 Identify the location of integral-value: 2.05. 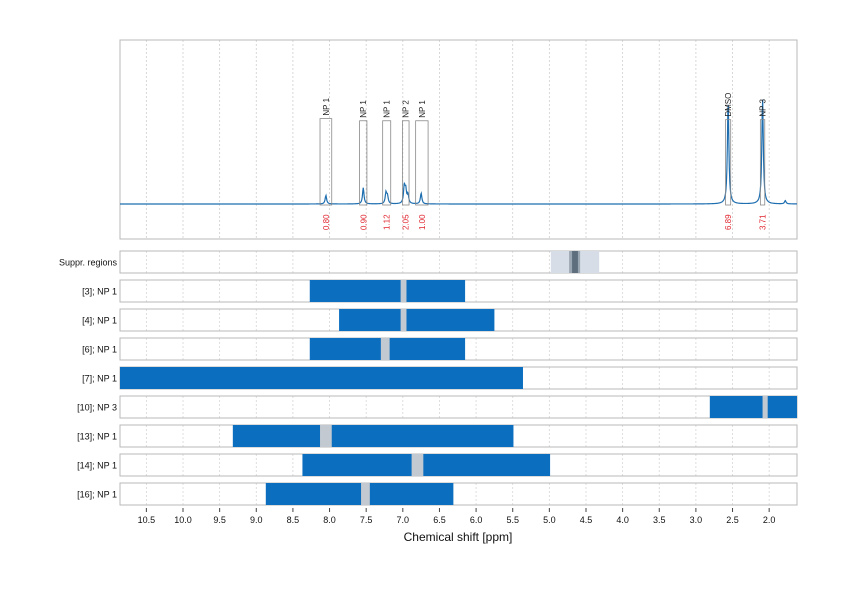
(406, 222).